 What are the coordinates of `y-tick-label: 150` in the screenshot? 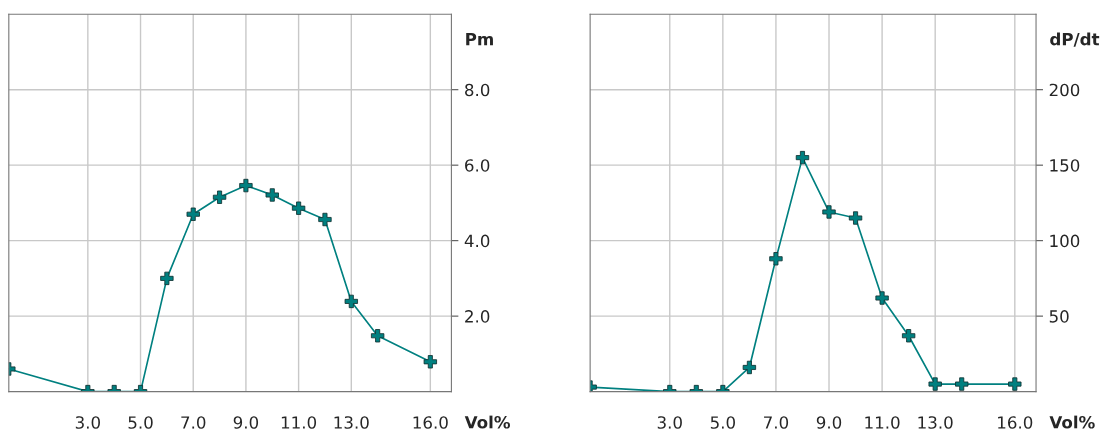 It's located at (1065, 165).